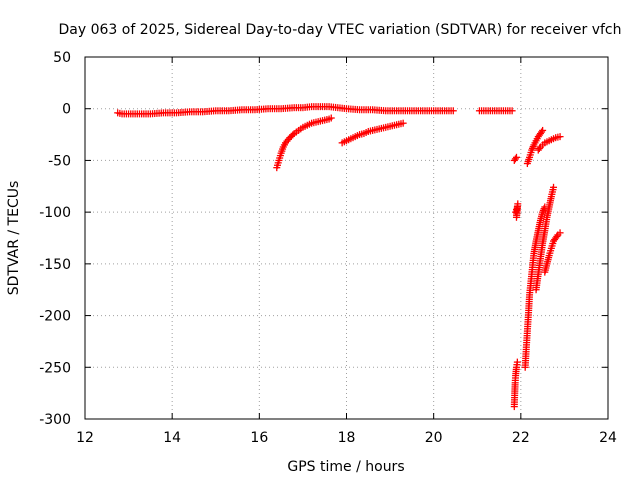 The width and height of the screenshot is (640, 480). Describe the element at coordinates (434, 438) in the screenshot. I see `x-tick-label: 20` at that location.